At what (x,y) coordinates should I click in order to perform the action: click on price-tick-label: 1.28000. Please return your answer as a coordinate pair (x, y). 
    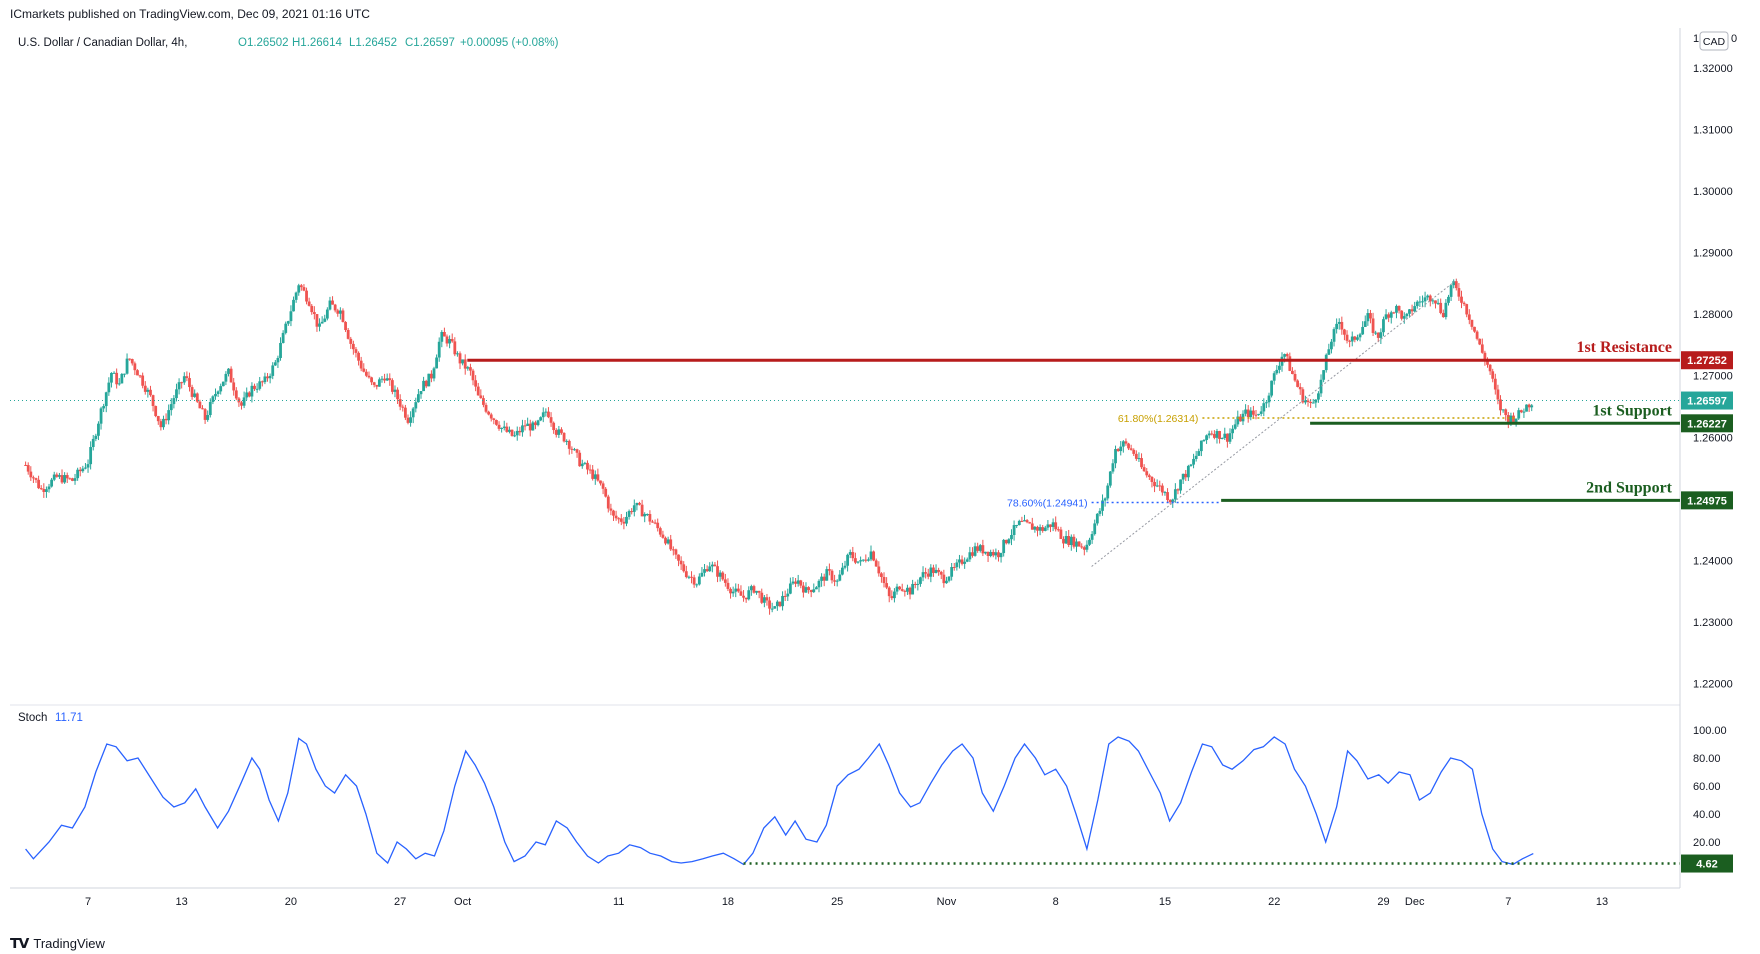
    Looking at the image, I should click on (1713, 315).